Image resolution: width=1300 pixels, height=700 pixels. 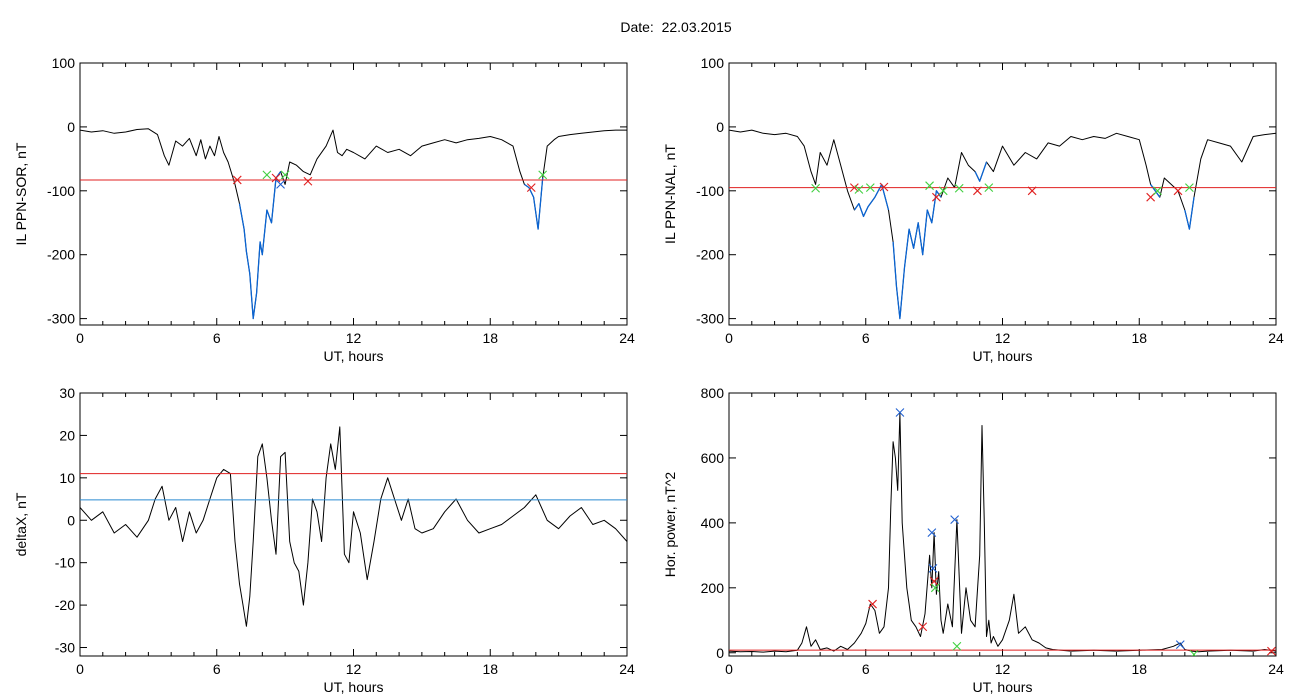 What do you see at coordinates (713, 458) in the screenshot?
I see `y-tick-label: 600` at bounding box center [713, 458].